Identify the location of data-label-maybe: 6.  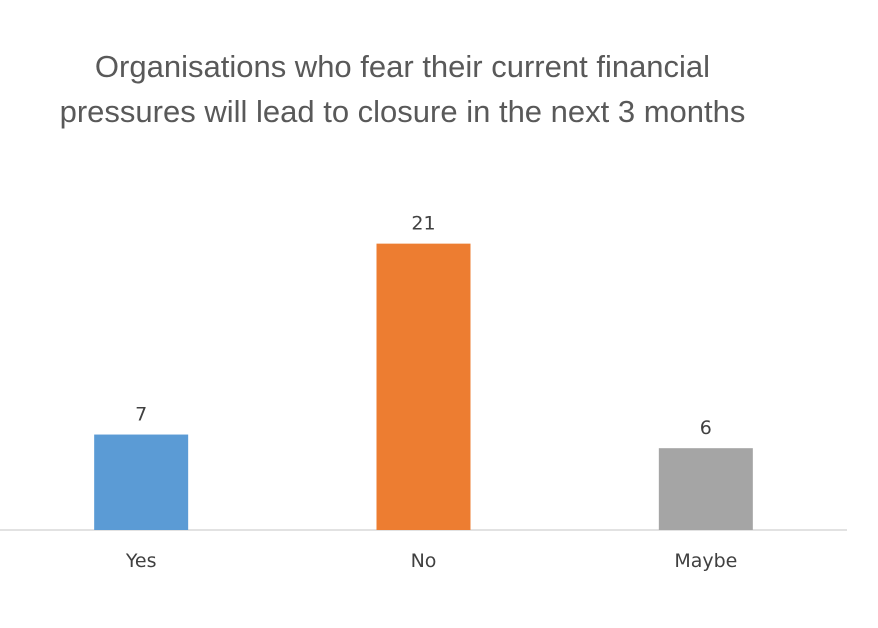
(706, 428).